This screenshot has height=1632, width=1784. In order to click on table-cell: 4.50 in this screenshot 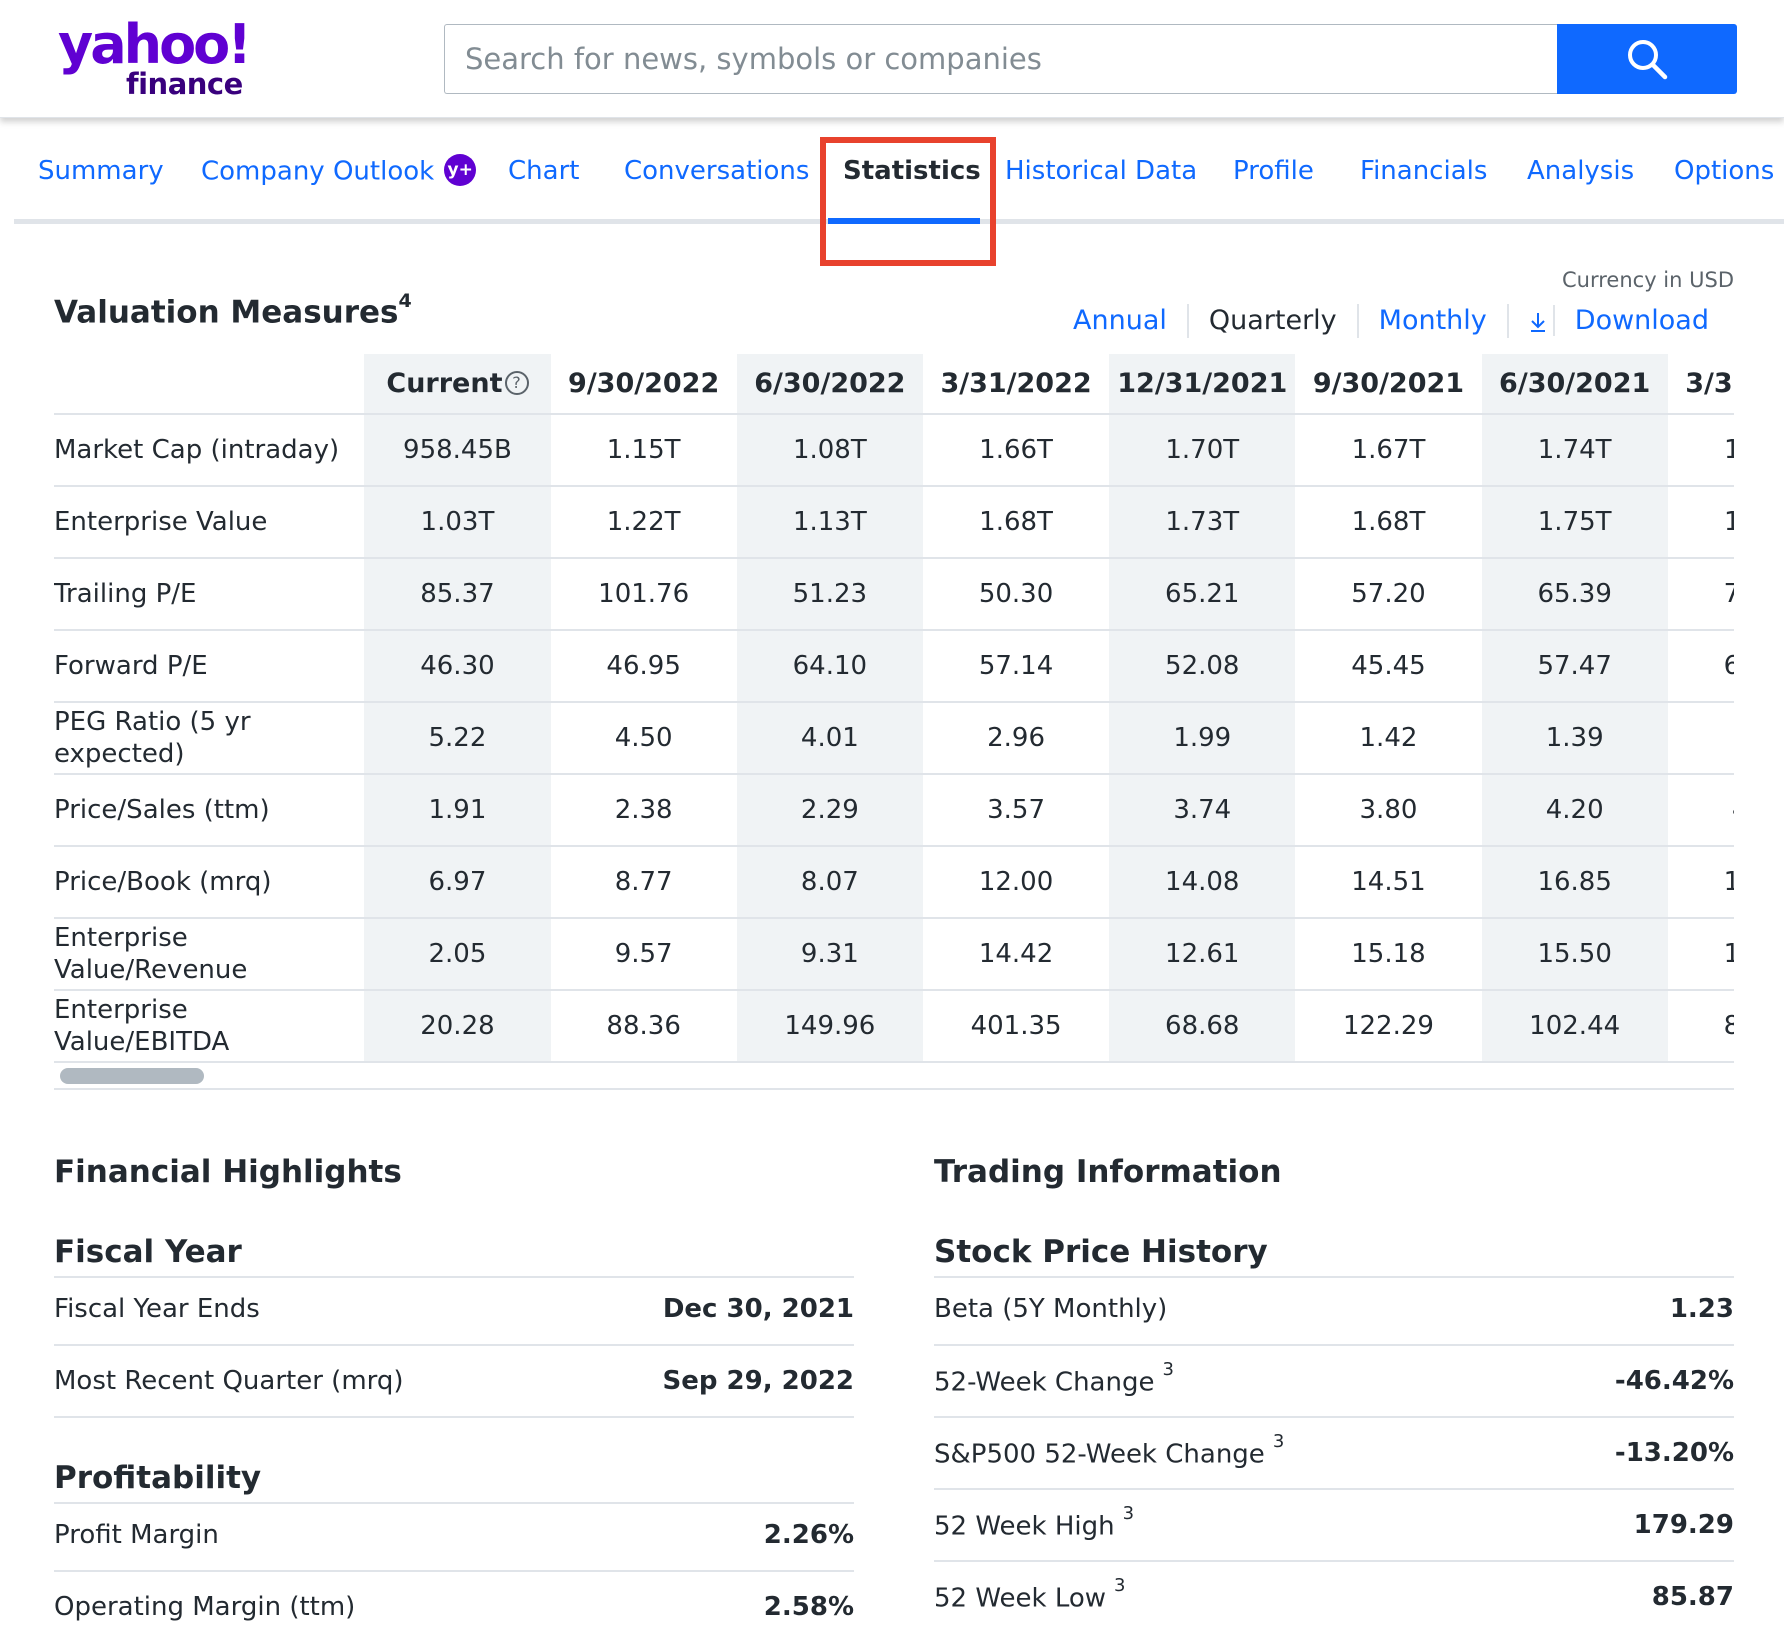, I will do `click(643, 738)`.